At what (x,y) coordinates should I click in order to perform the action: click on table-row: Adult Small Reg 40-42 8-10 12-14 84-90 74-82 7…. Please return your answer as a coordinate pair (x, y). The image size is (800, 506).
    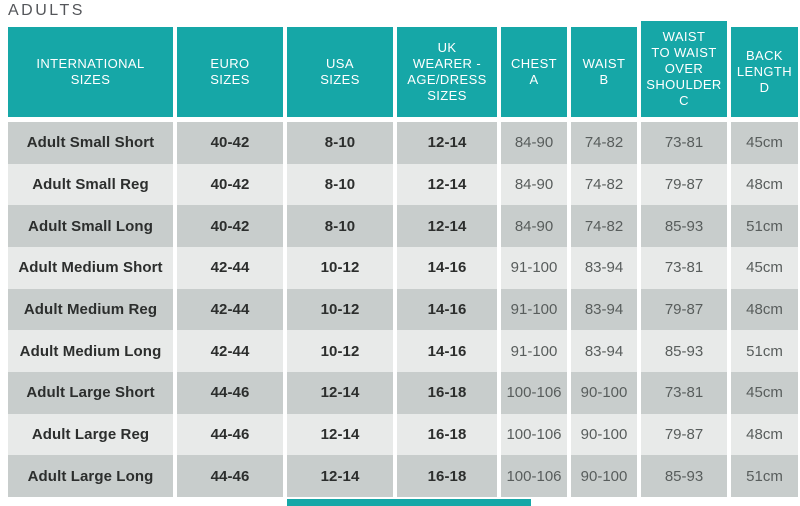
    Looking at the image, I should click on (403, 184).